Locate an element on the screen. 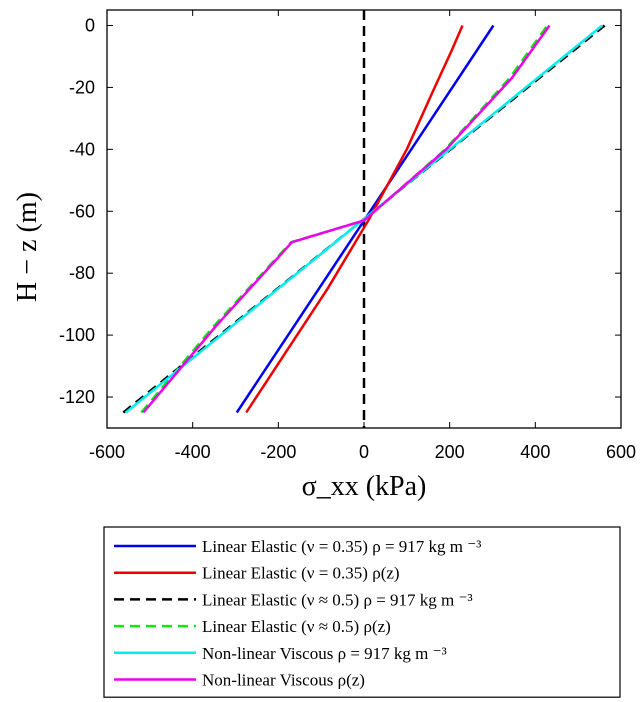 The width and height of the screenshot is (640, 702). y-axis-label: H − z (m) is located at coordinates (27, 247).